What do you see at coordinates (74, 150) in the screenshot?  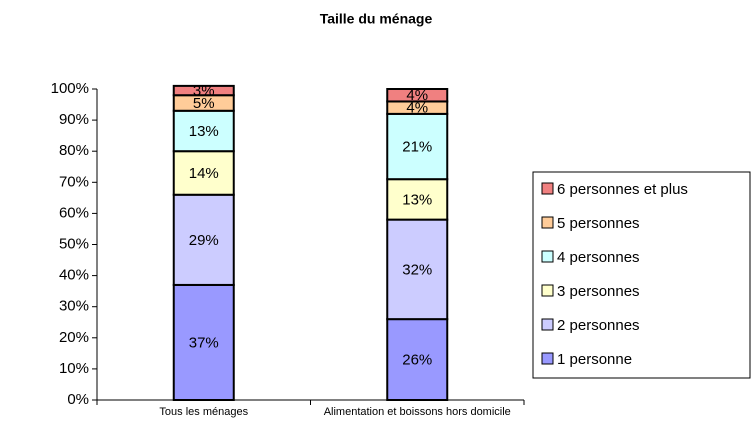 I see `y-tick-label: 80%` at bounding box center [74, 150].